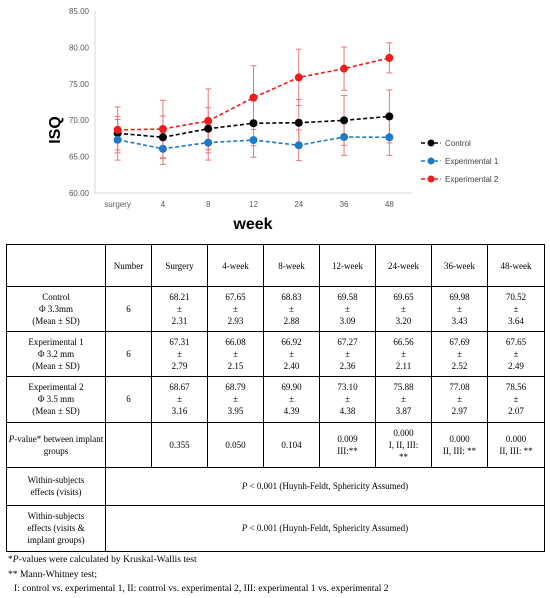 This screenshot has width=550, height=598. I want to click on x-axis: surgery 4 8 12 24 36 48, so click(253, 200).